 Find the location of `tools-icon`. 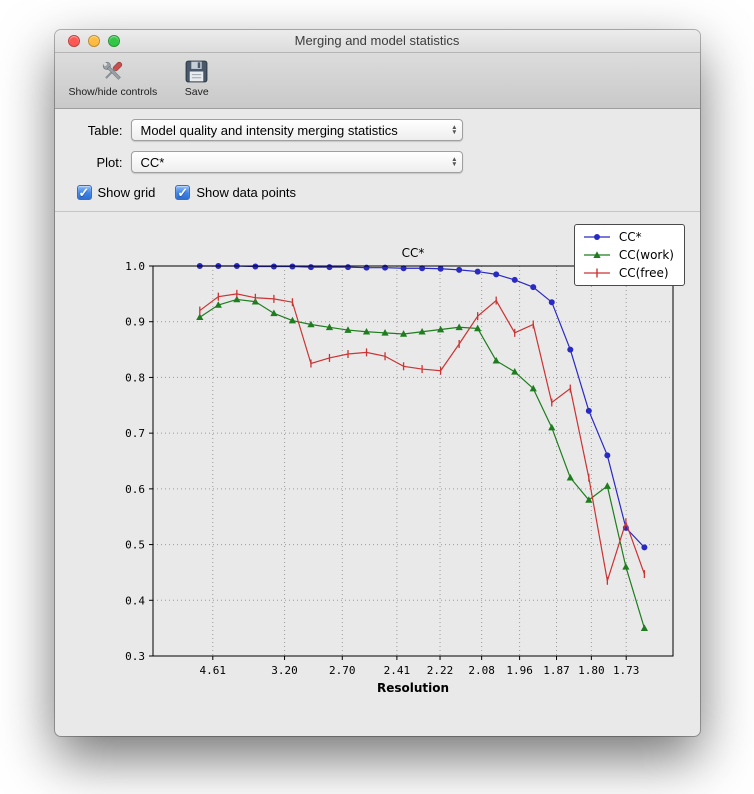

tools-icon is located at coordinates (112, 71).